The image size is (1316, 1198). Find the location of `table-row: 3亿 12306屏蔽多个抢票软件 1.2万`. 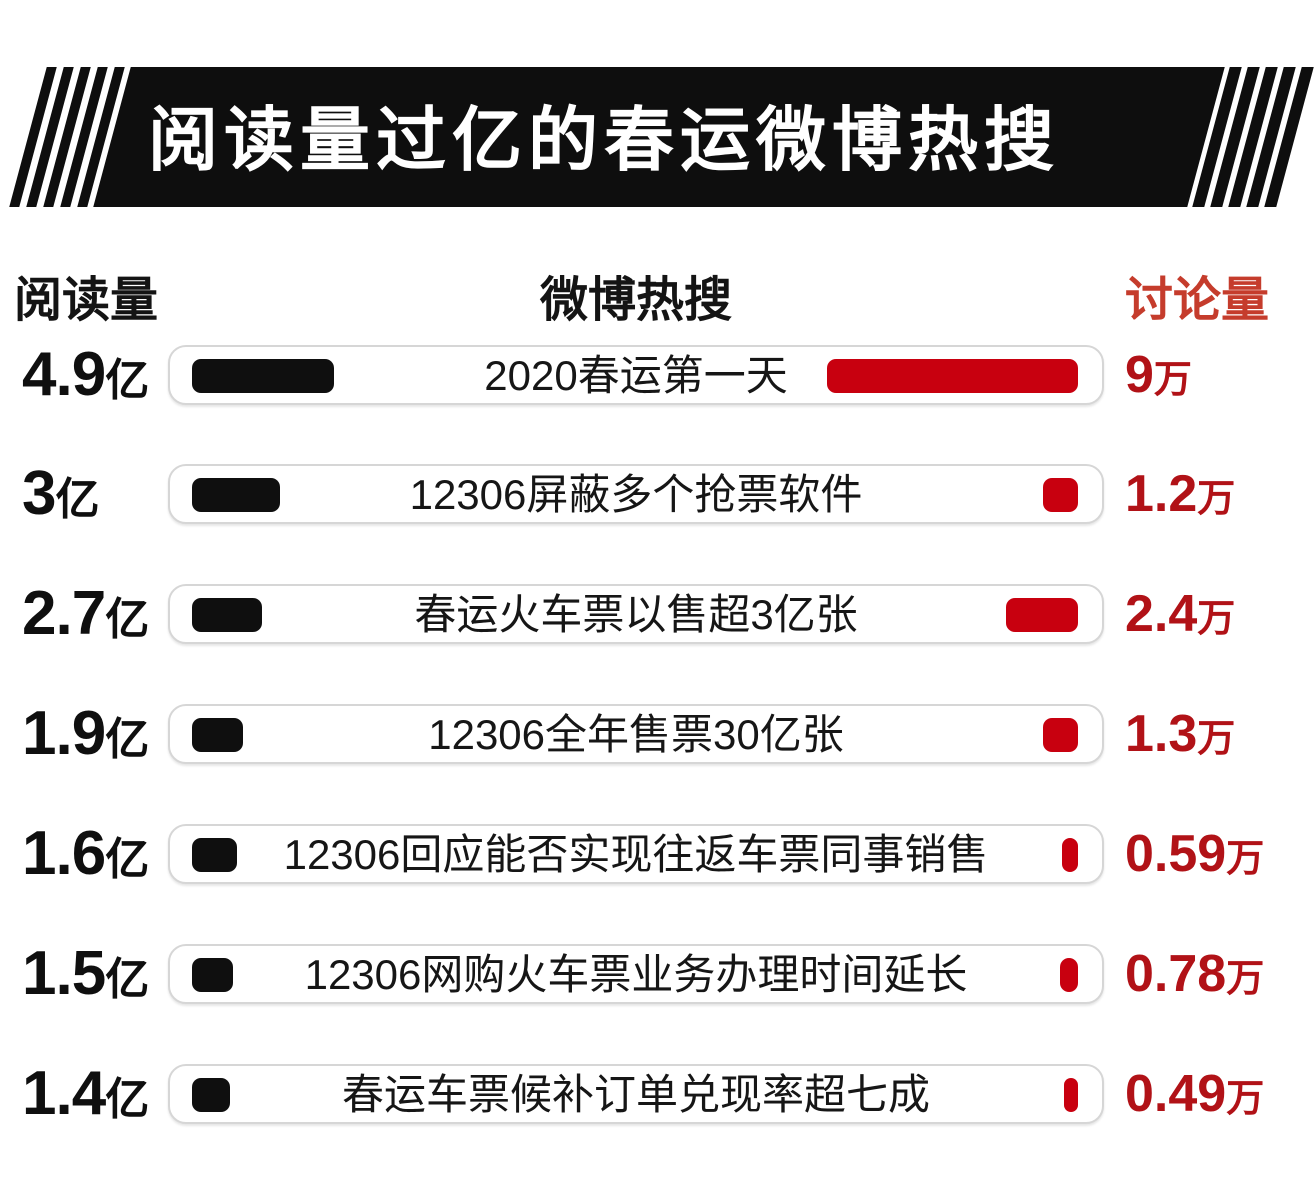

table-row: 3亿 12306屏蔽多个抢票软件 1.2万 is located at coordinates (658, 494).